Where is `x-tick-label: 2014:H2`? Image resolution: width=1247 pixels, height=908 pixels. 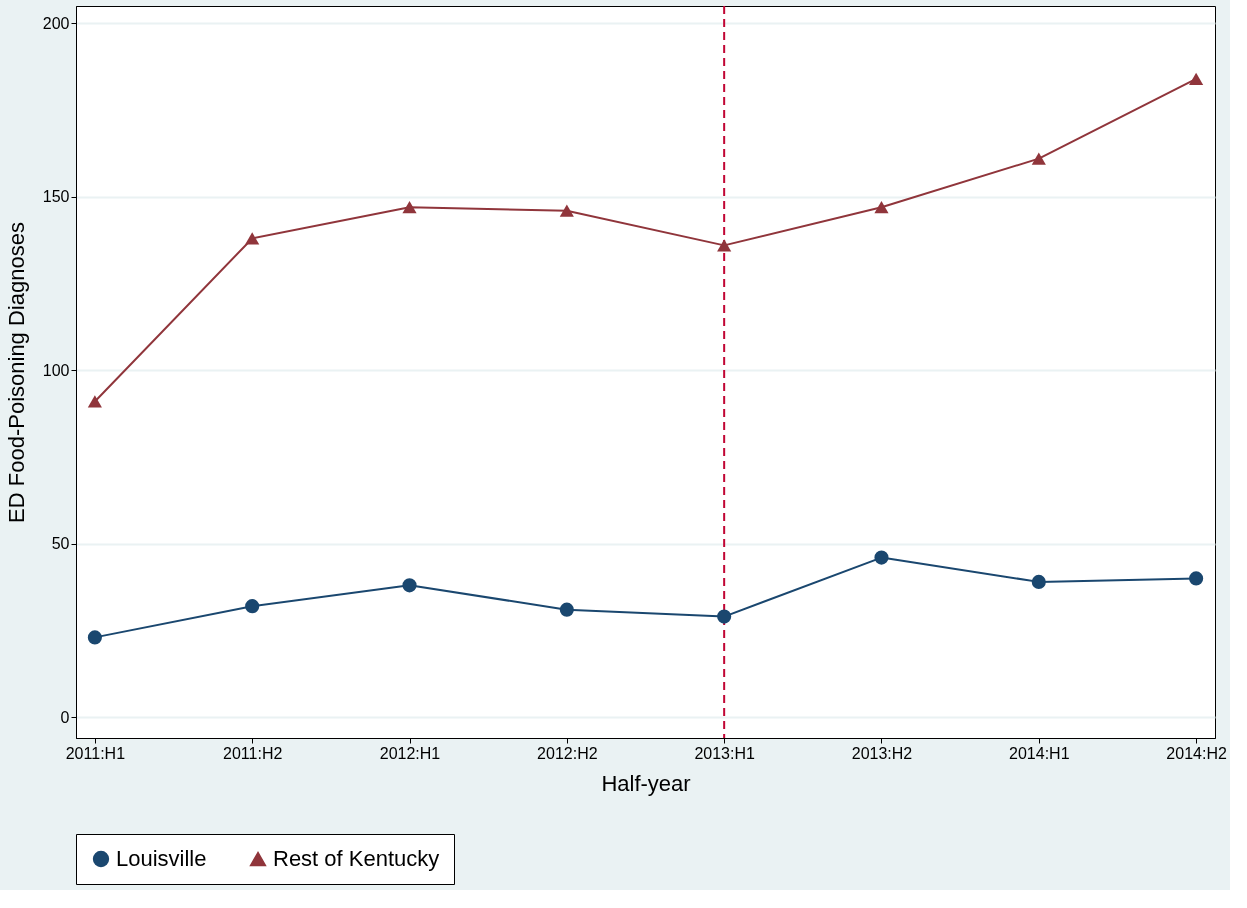
x-tick-label: 2014:H2 is located at coordinates (1196, 753).